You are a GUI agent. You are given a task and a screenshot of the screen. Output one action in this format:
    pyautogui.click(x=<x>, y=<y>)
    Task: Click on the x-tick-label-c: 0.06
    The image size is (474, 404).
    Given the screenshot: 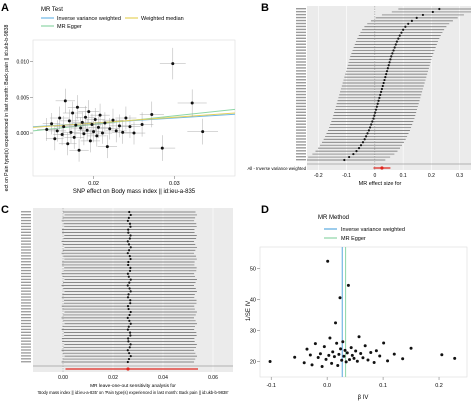 What is the action you would take?
    pyautogui.click(x=213, y=378)
    